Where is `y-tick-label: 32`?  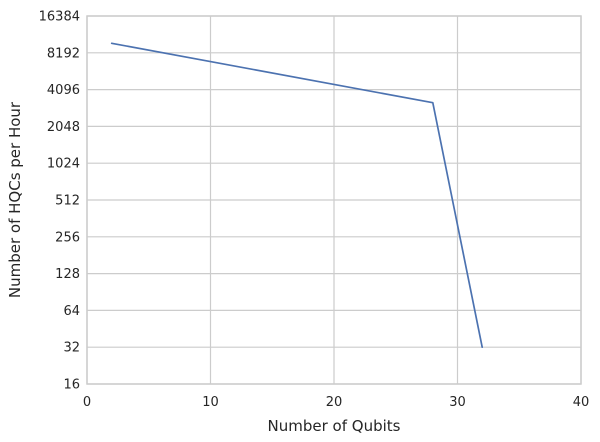 y-tick-label: 32 is located at coordinates (71, 348).